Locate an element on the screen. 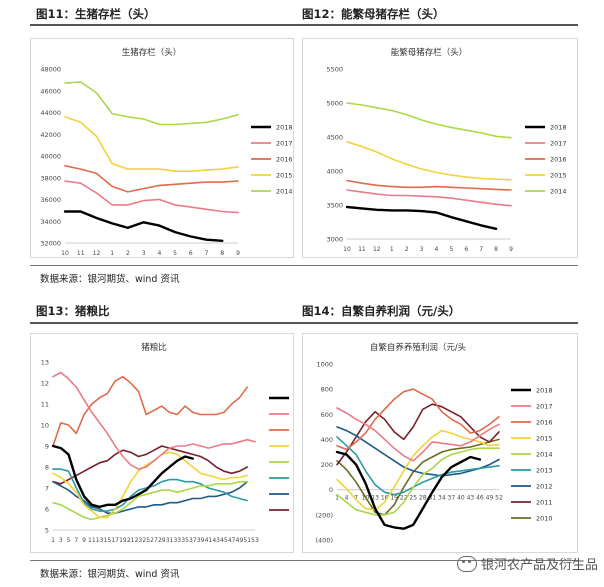 The width and height of the screenshot is (604, 587). series-line-2014 is located at coordinates (151, 103).